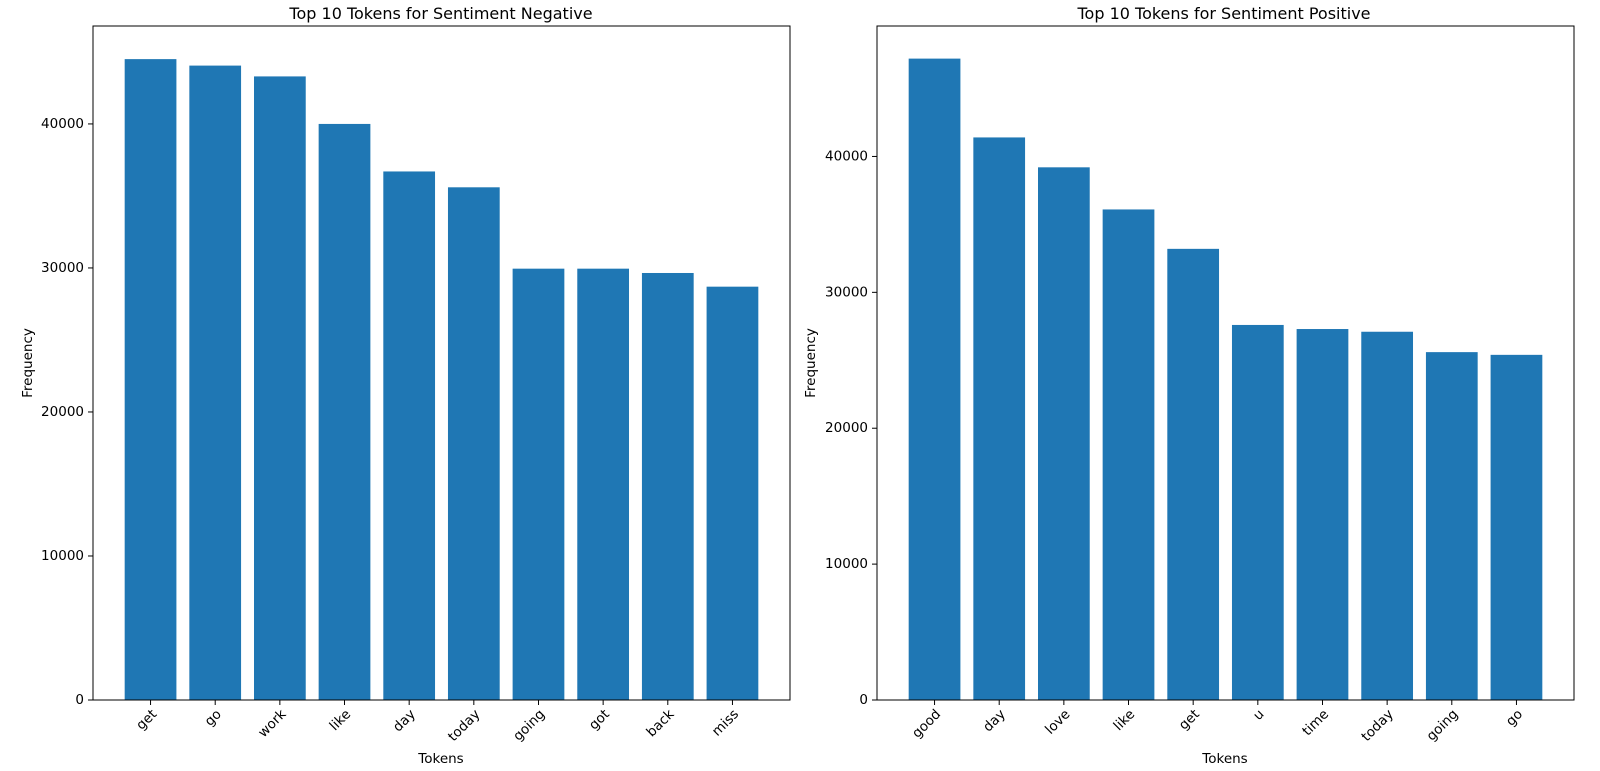 This screenshot has height=771, width=1600. I want to click on bar-u, so click(1257, 512).